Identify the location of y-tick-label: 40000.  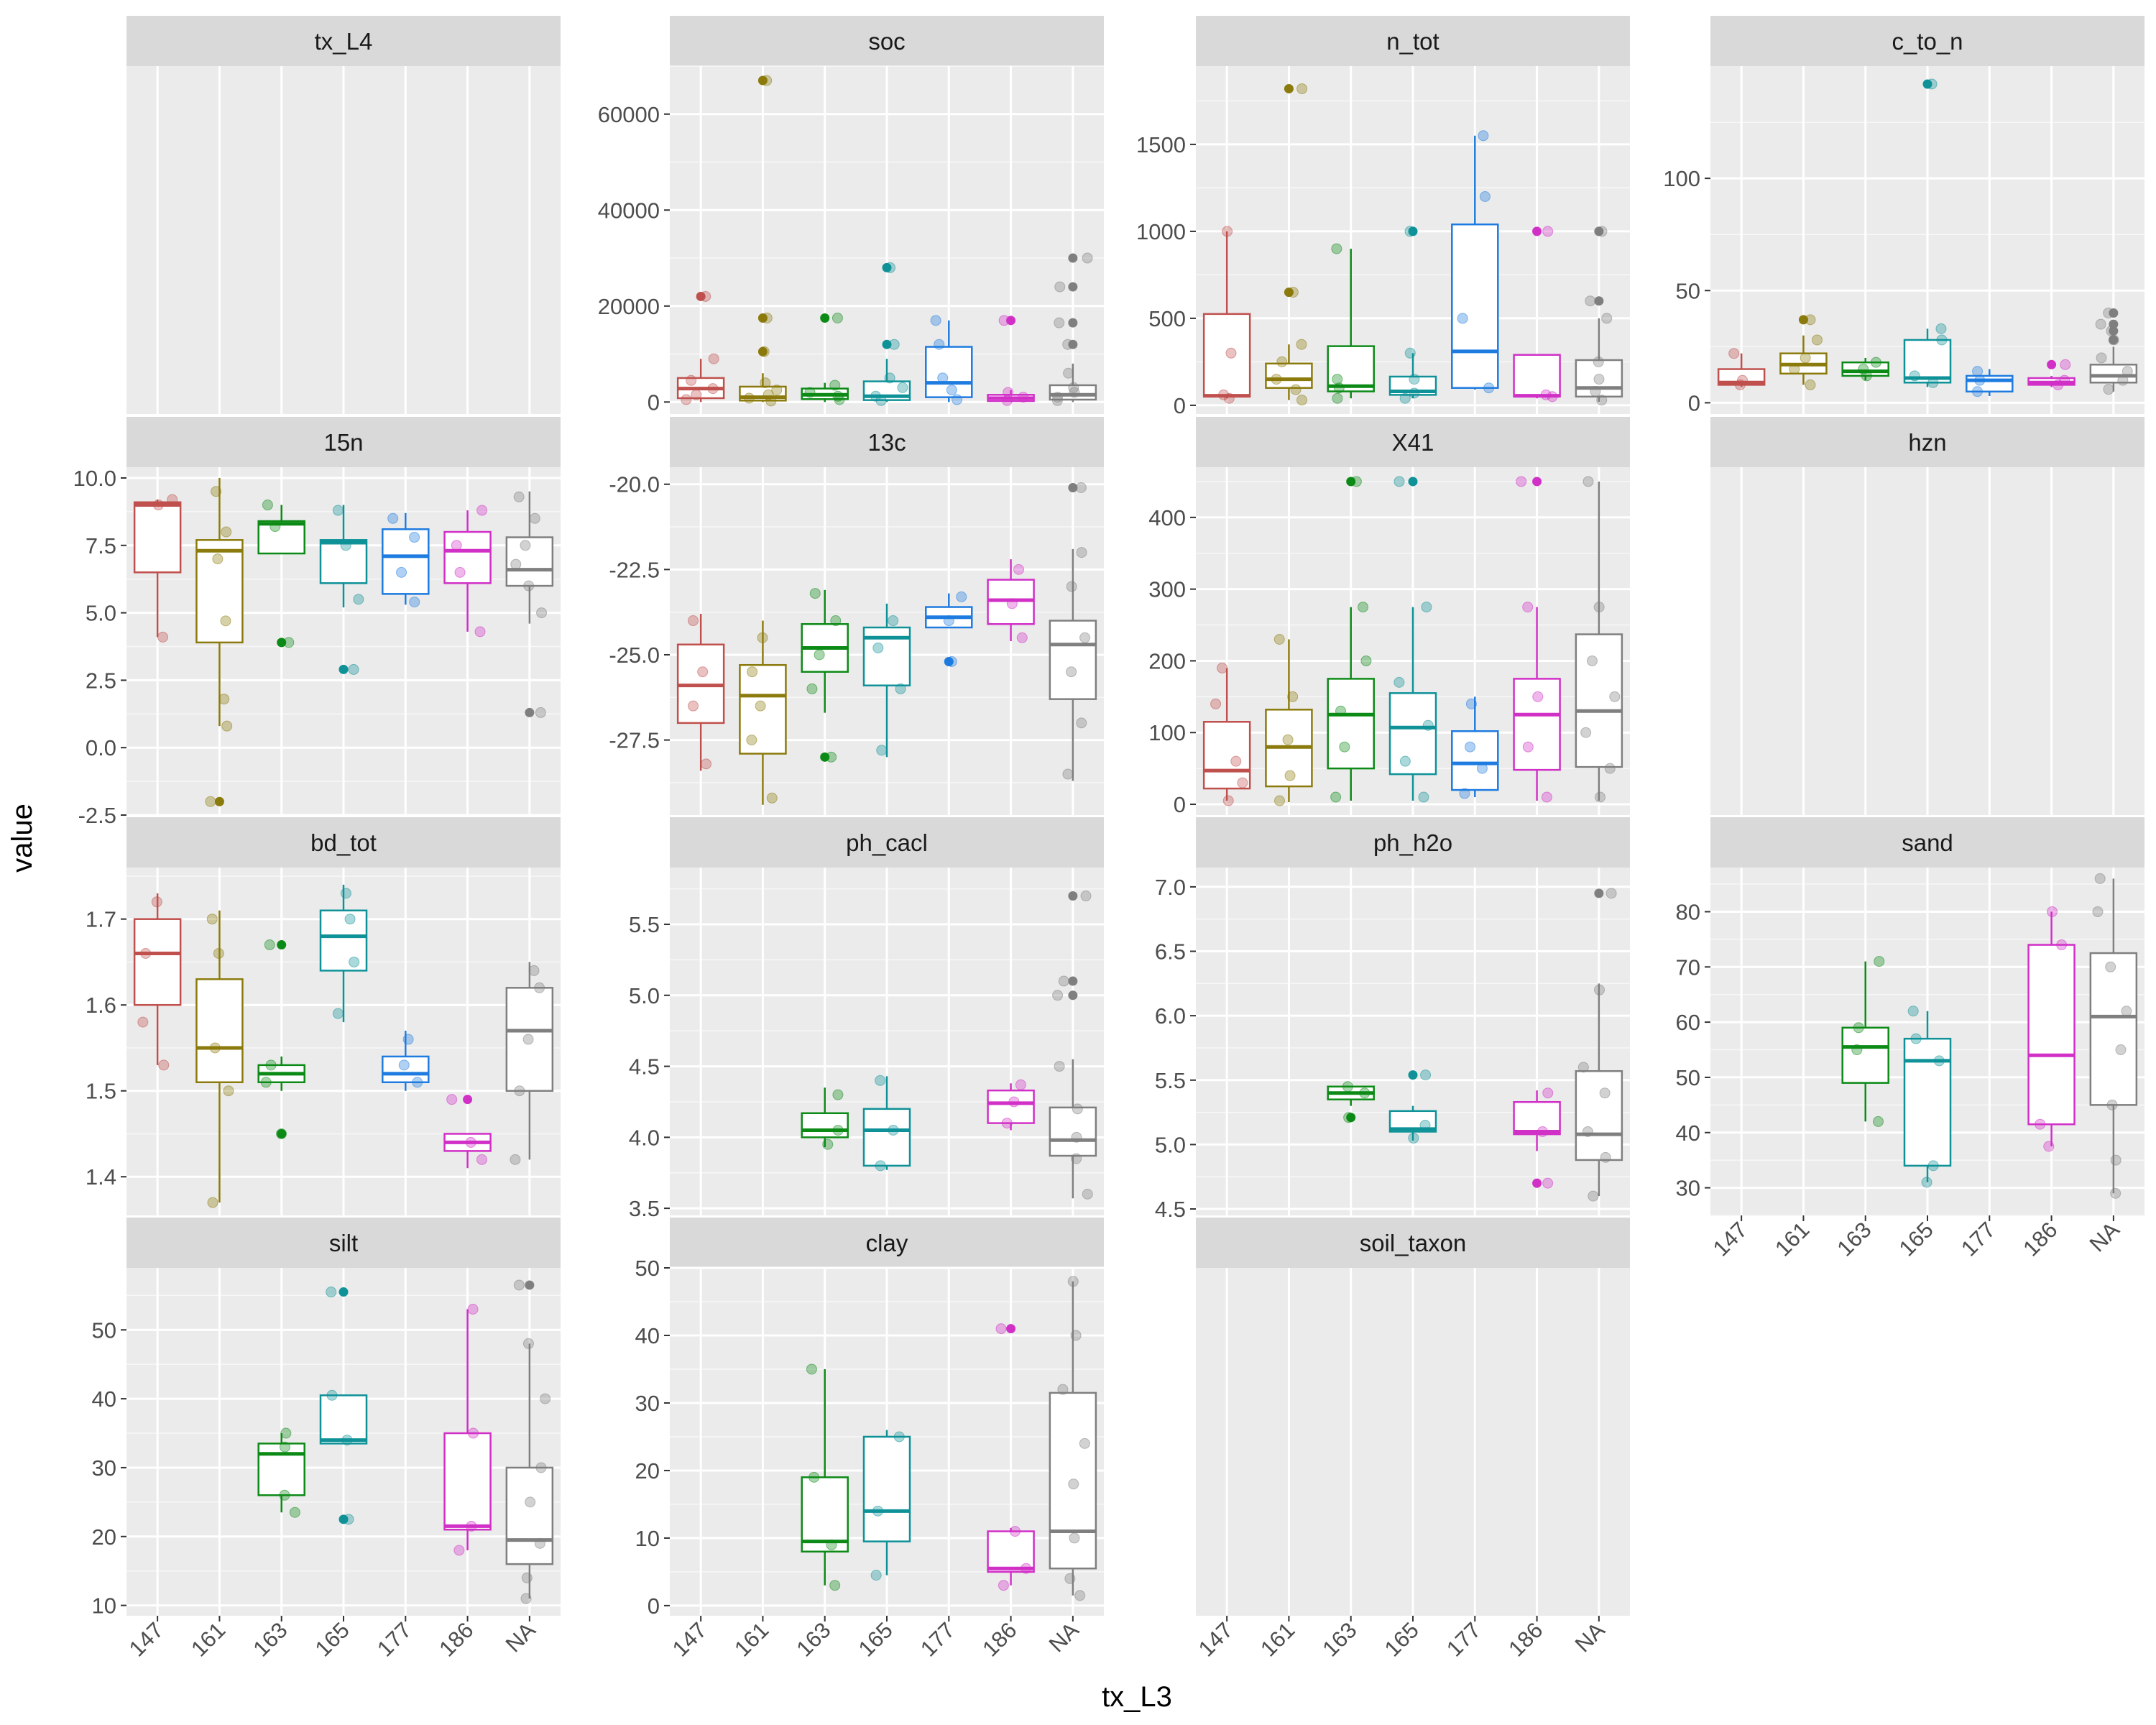
(629, 210).